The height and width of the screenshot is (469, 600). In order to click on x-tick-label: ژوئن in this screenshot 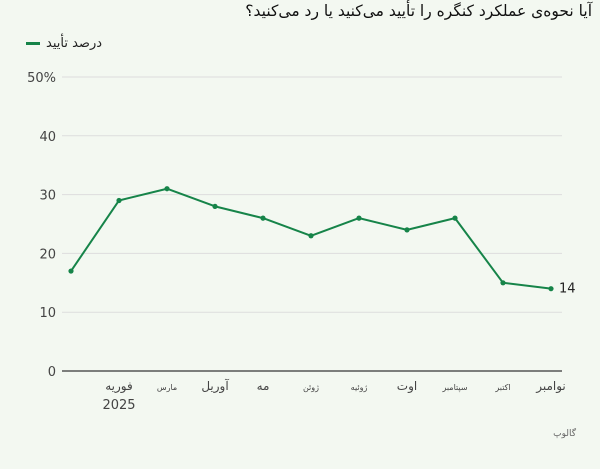, I will do `click(311, 387)`.